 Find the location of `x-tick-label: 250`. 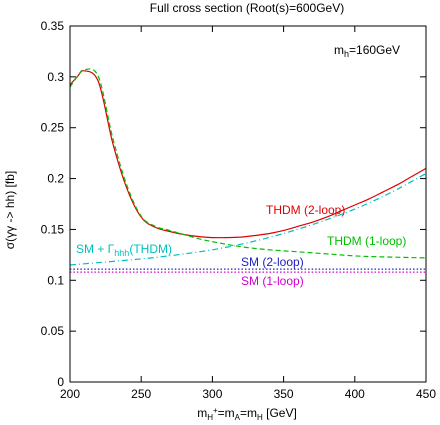

x-tick-label: 250 is located at coordinates (141, 394).